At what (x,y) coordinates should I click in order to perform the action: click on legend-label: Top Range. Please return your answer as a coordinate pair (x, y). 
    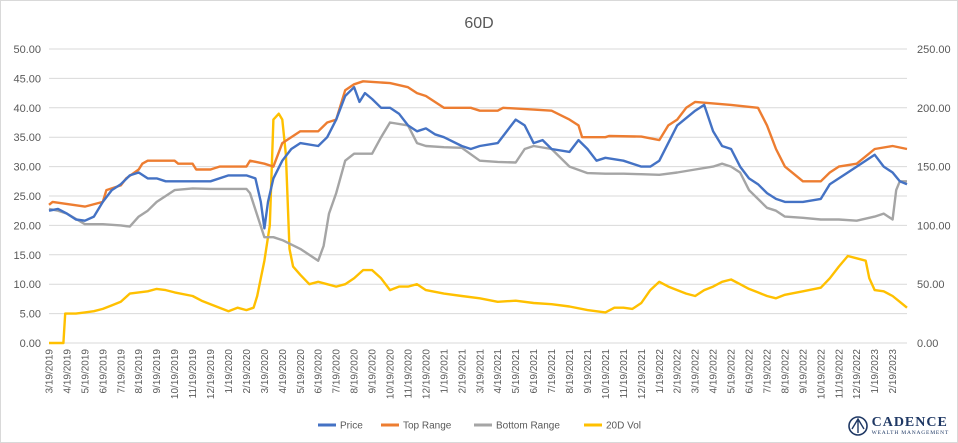
    Looking at the image, I should click on (427, 426).